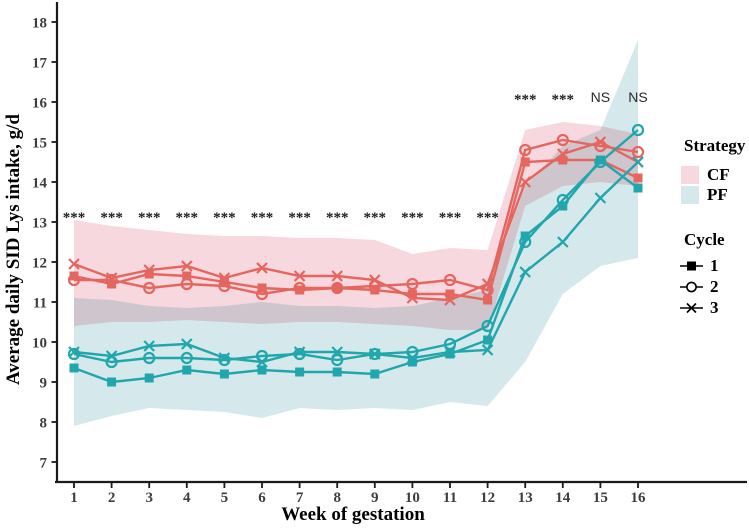 Image resolution: width=749 pixels, height=531 pixels. What do you see at coordinates (450, 498) in the screenshot?
I see `x-tick-label: 11` at bounding box center [450, 498].